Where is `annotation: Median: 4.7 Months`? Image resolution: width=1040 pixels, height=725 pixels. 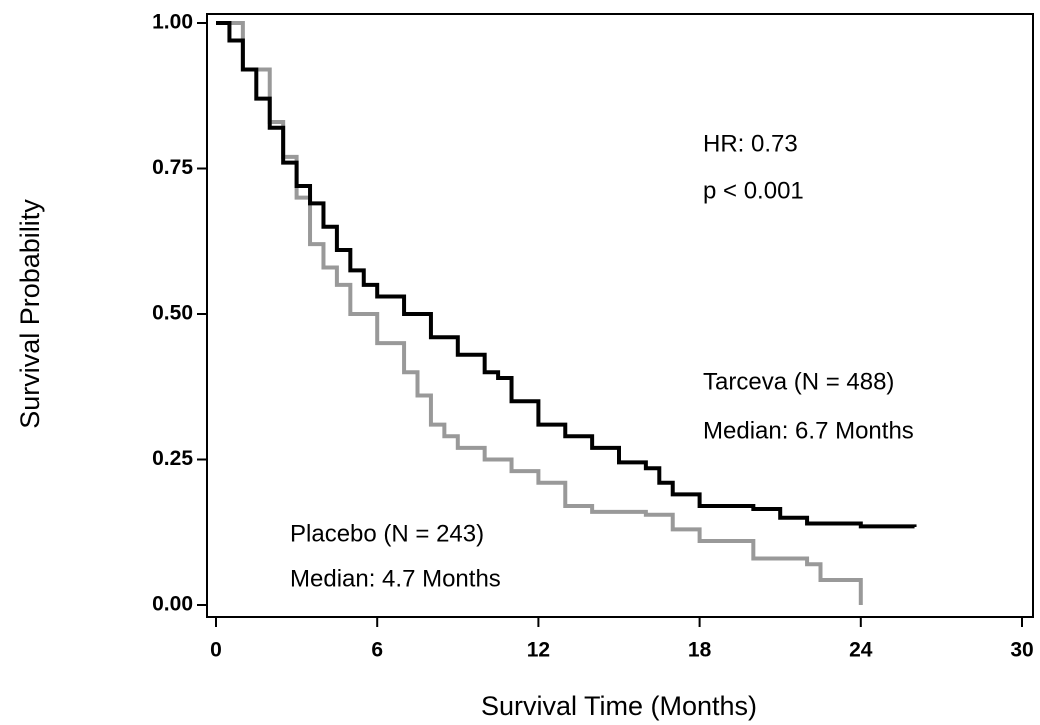 annotation: Median: 4.7 Months is located at coordinates (395, 578).